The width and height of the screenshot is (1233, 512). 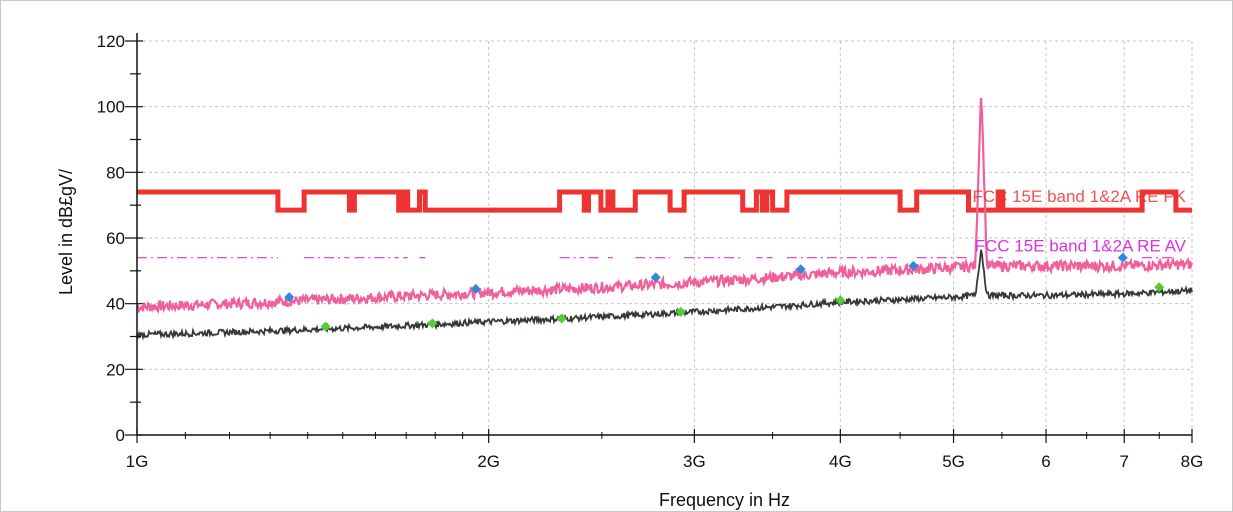 I want to click on x-tick-label: 1G, so click(x=137, y=461).